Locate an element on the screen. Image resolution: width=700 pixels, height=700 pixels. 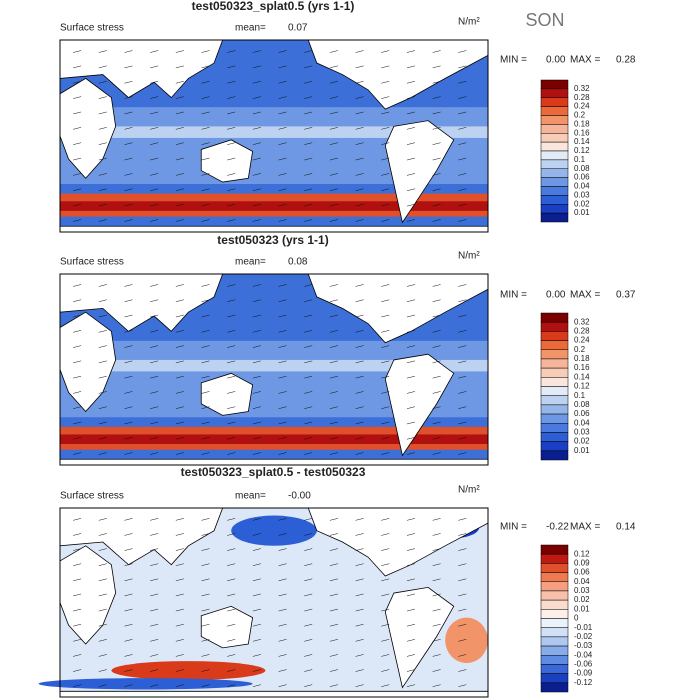
colorbar-label: -0.09 is located at coordinates (583, 673).